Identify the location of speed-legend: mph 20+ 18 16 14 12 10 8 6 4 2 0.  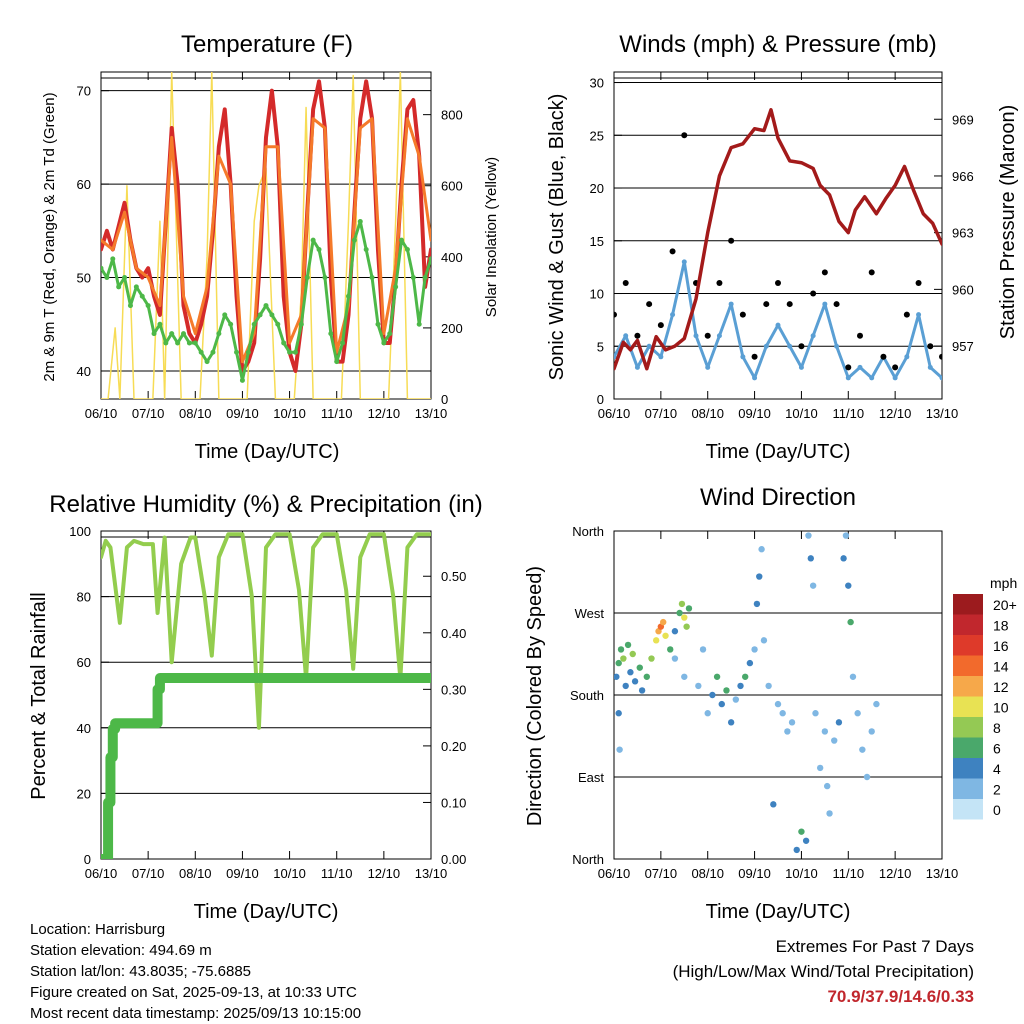
(985, 697).